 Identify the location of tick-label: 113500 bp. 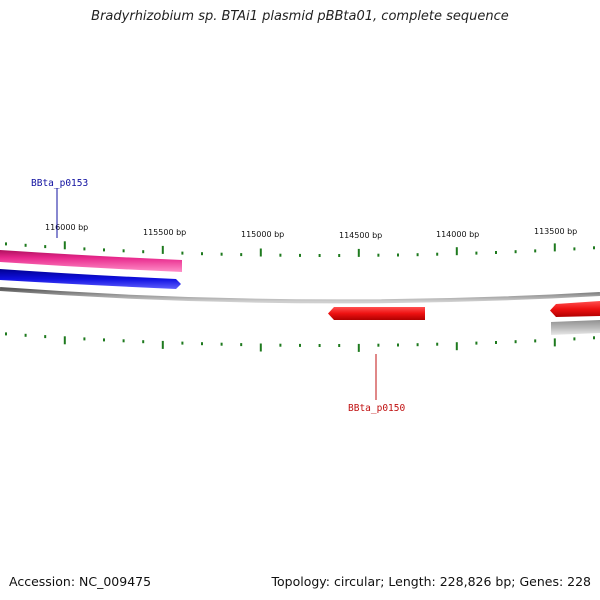
(555, 231).